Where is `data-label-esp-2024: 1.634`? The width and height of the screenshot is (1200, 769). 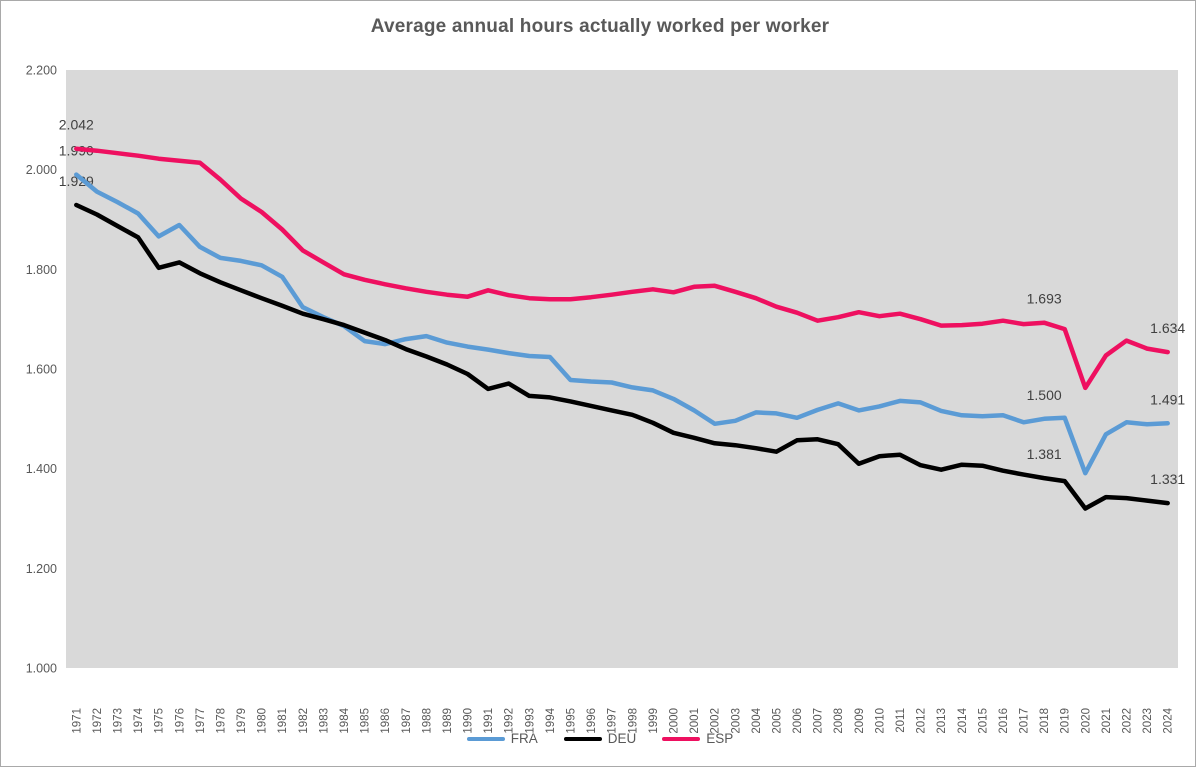
data-label-esp-2024: 1.634 is located at coordinates (1167, 328).